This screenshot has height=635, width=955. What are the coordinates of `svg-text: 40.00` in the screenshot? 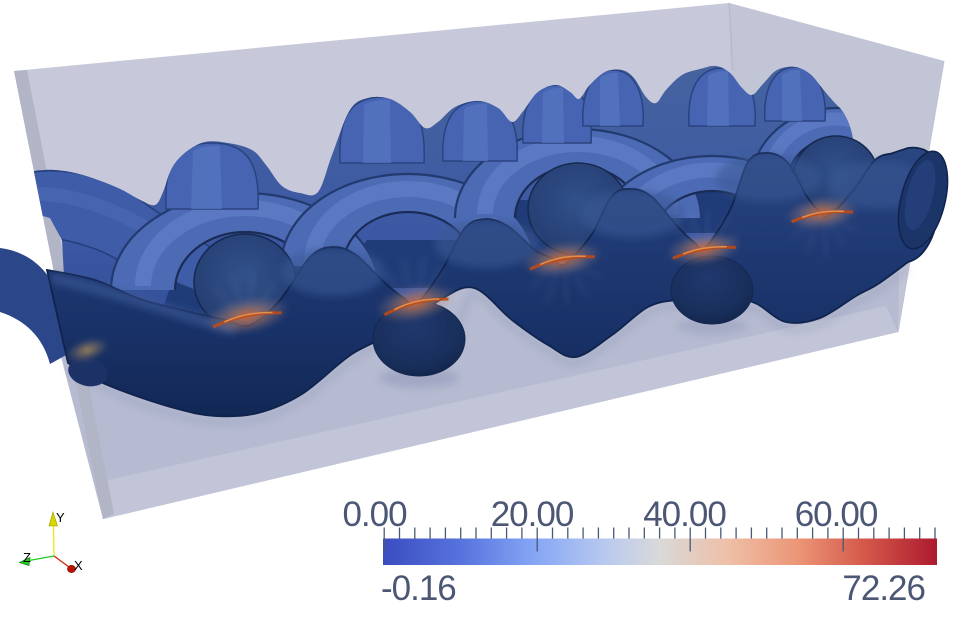 It's located at (684, 514).